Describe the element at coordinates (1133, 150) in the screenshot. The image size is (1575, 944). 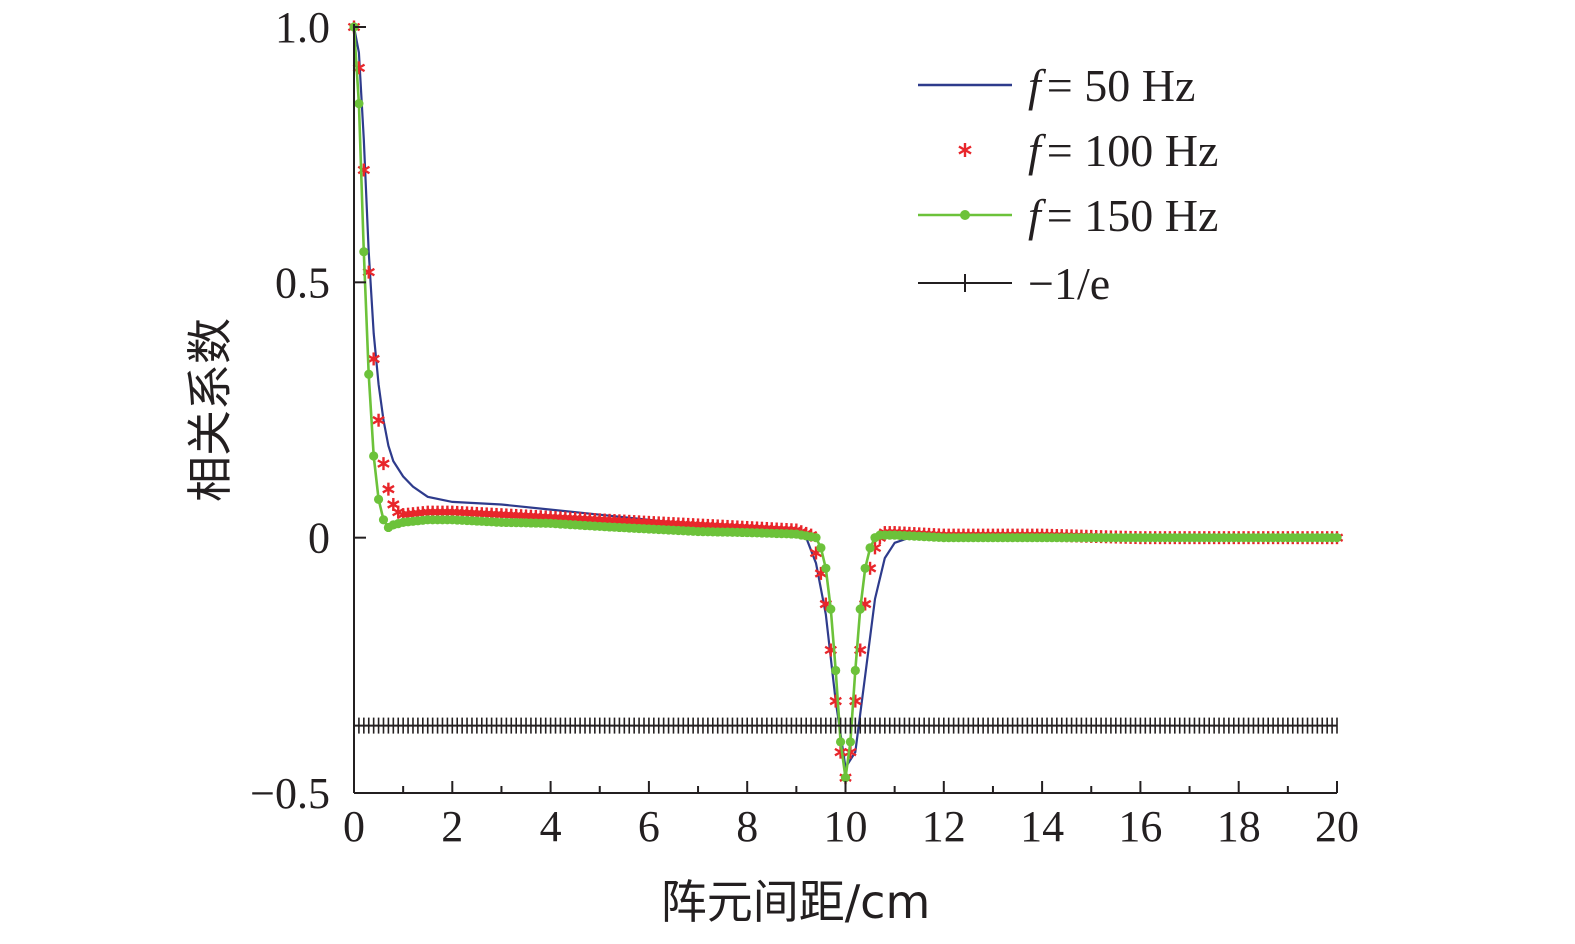
I see `legend-label-text: = 100 Hz` at that location.